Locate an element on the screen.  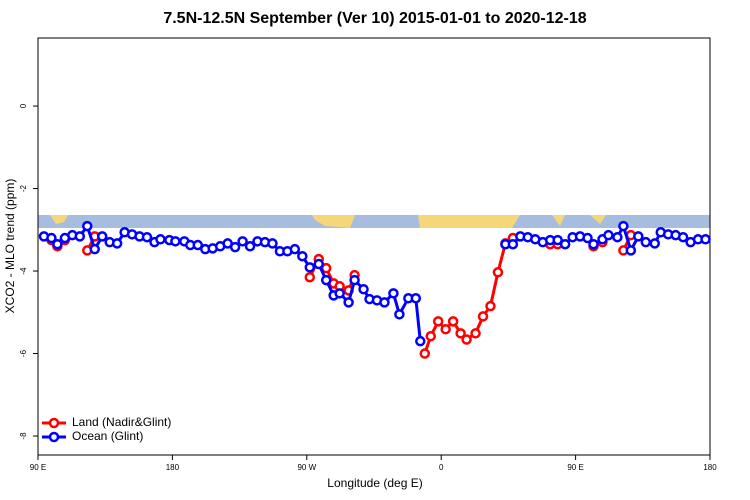
land-mask is located at coordinates (374, 221).